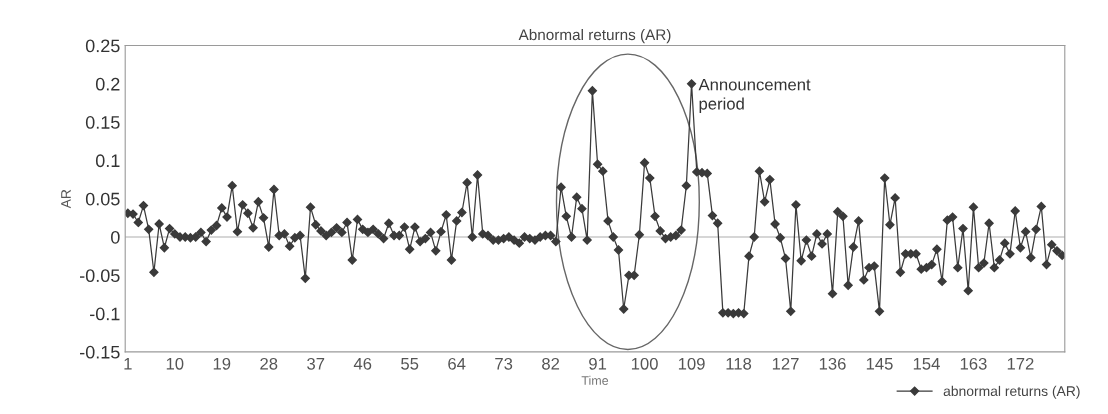 The width and height of the screenshot is (1108, 414). What do you see at coordinates (102, 122) in the screenshot?
I see `y-tick-label: 0.15` at bounding box center [102, 122].